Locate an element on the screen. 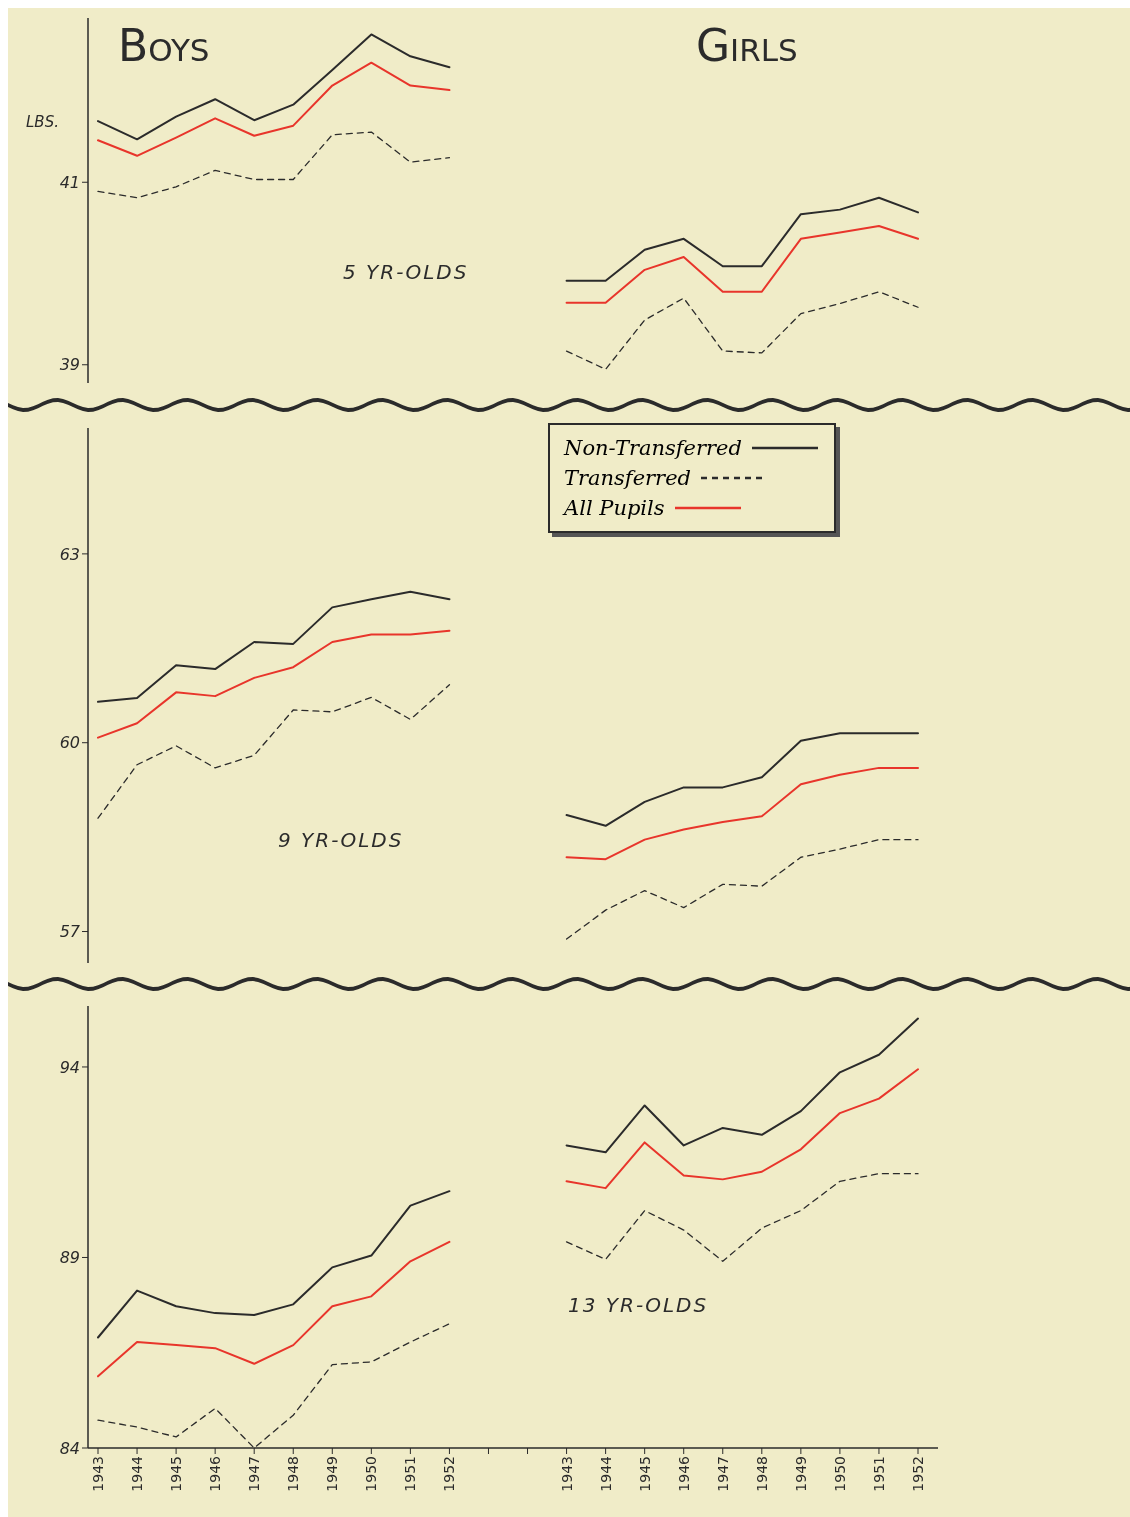 This screenshot has height=1517, width=1130. annotation: 9 YR-OLDS is located at coordinates (341, 840).